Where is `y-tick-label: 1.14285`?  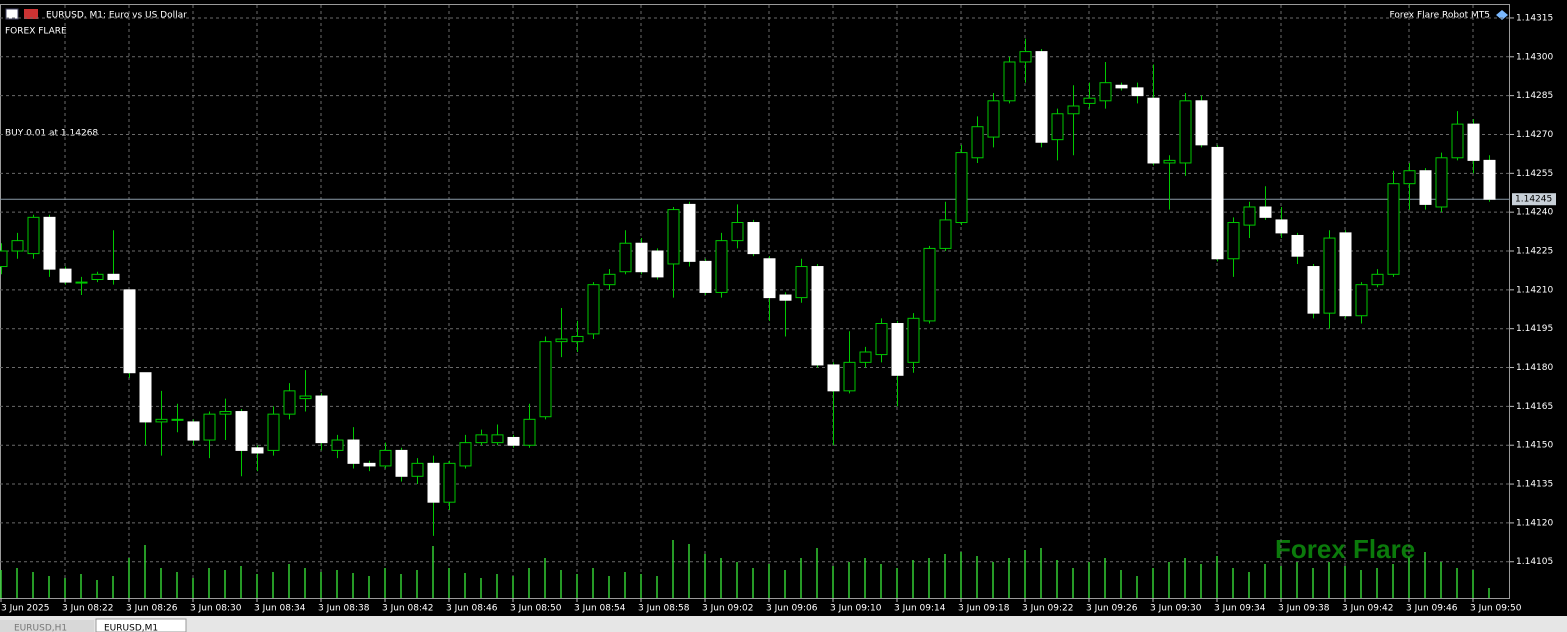 y-tick-label: 1.14285 is located at coordinates (1534, 96).